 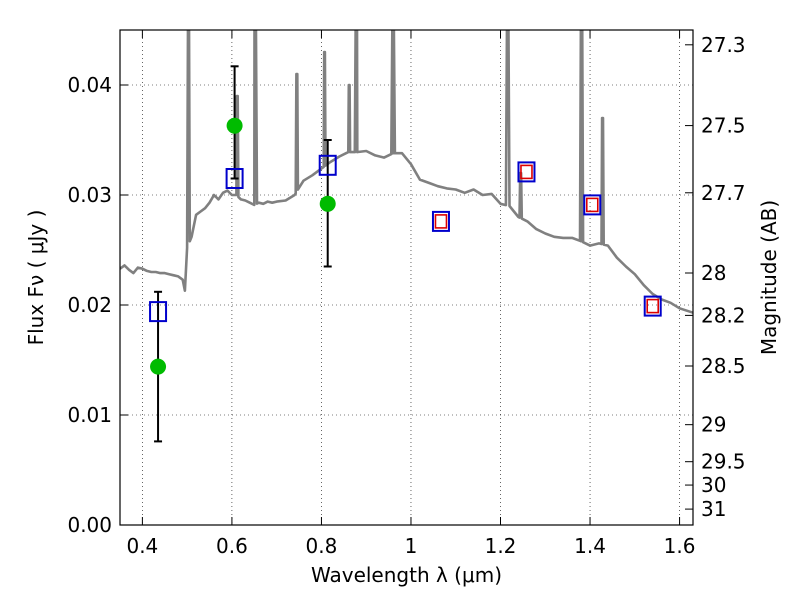 I want to click on x-tick-label: 1.6, so click(x=680, y=546).